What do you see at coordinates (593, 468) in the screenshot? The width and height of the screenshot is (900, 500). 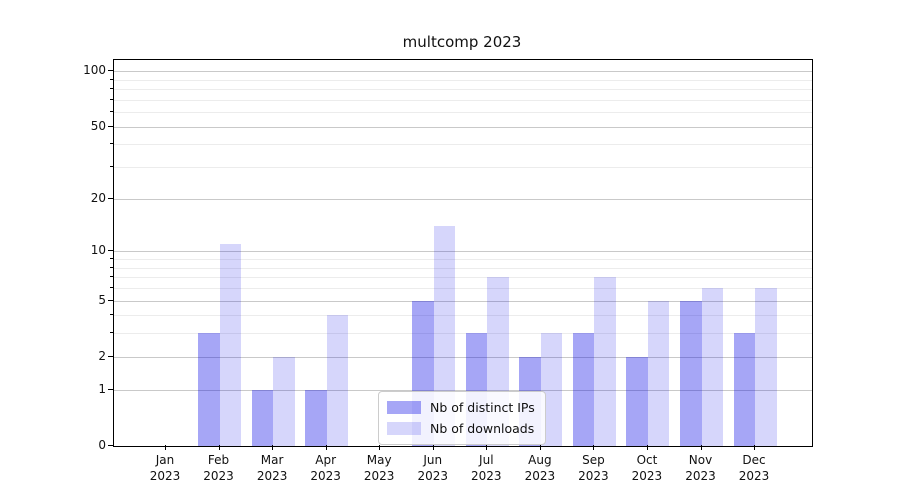 I see `x-tick-label: Sep 2023` at bounding box center [593, 468].